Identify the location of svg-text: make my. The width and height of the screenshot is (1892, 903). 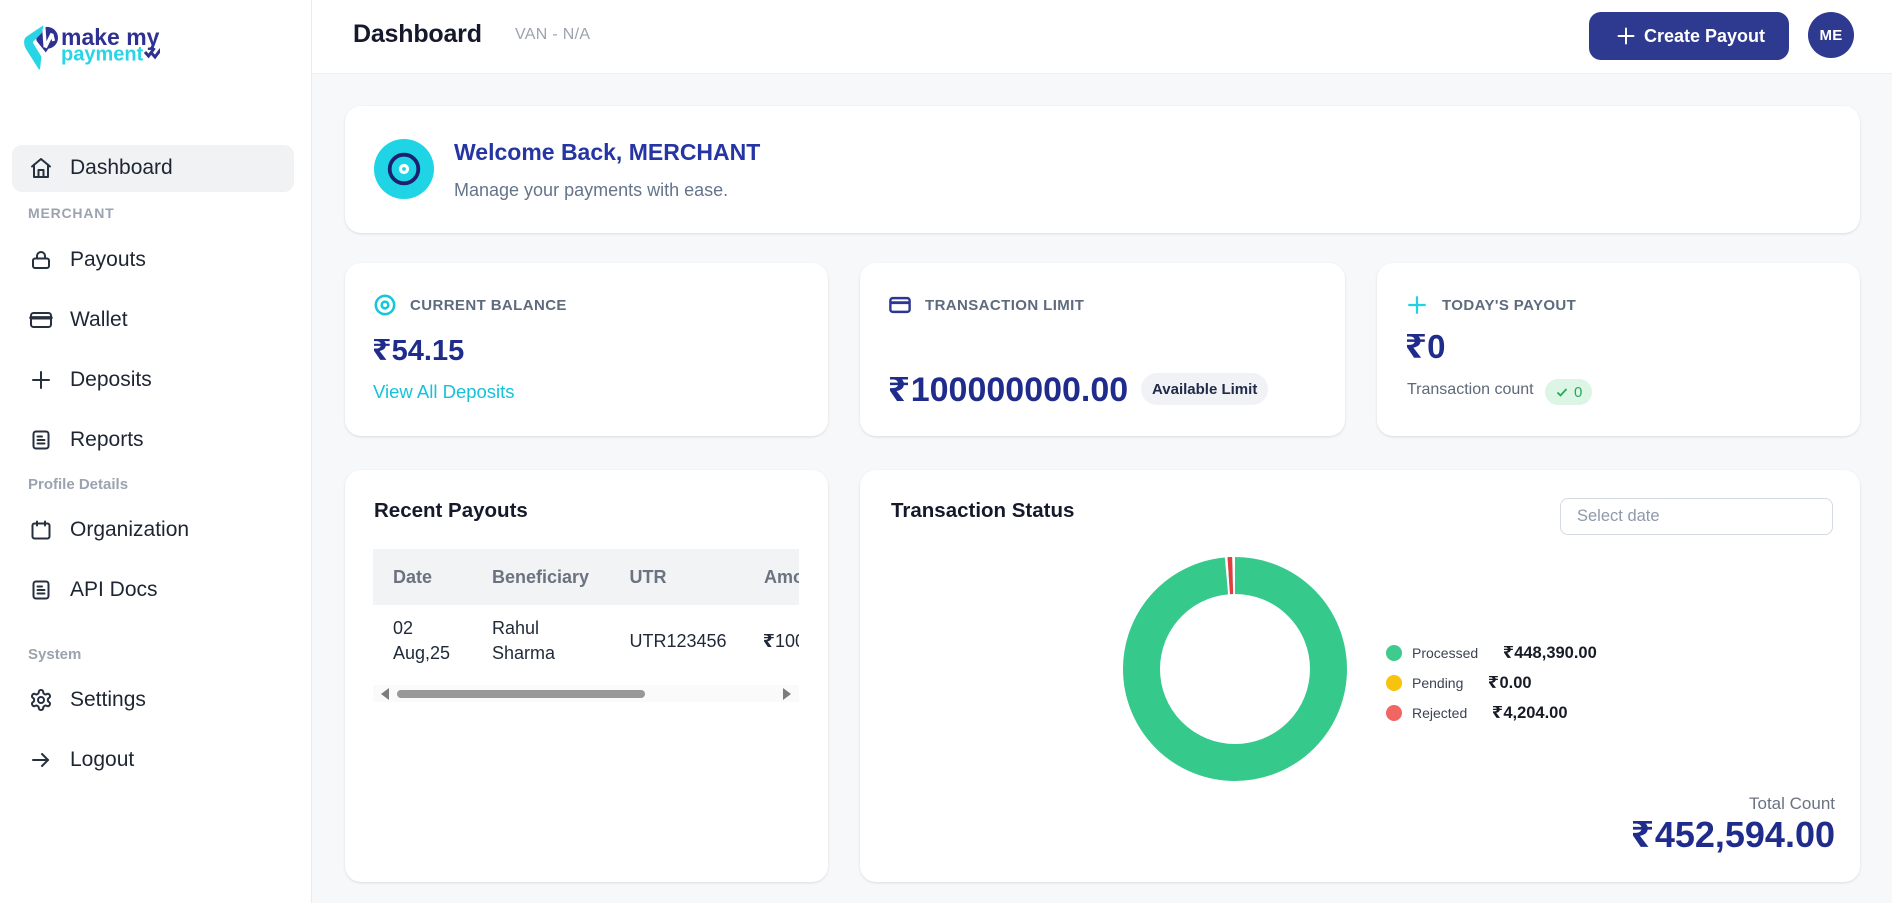
(110, 37).